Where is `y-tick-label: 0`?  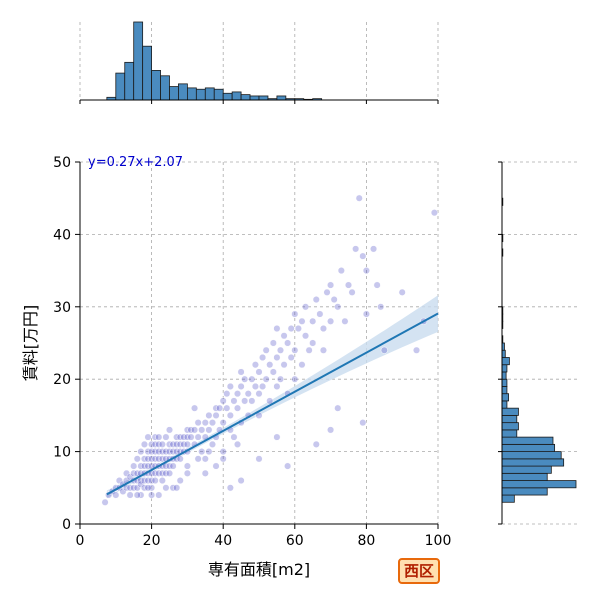 y-tick-label: 0 is located at coordinates (66, 525).